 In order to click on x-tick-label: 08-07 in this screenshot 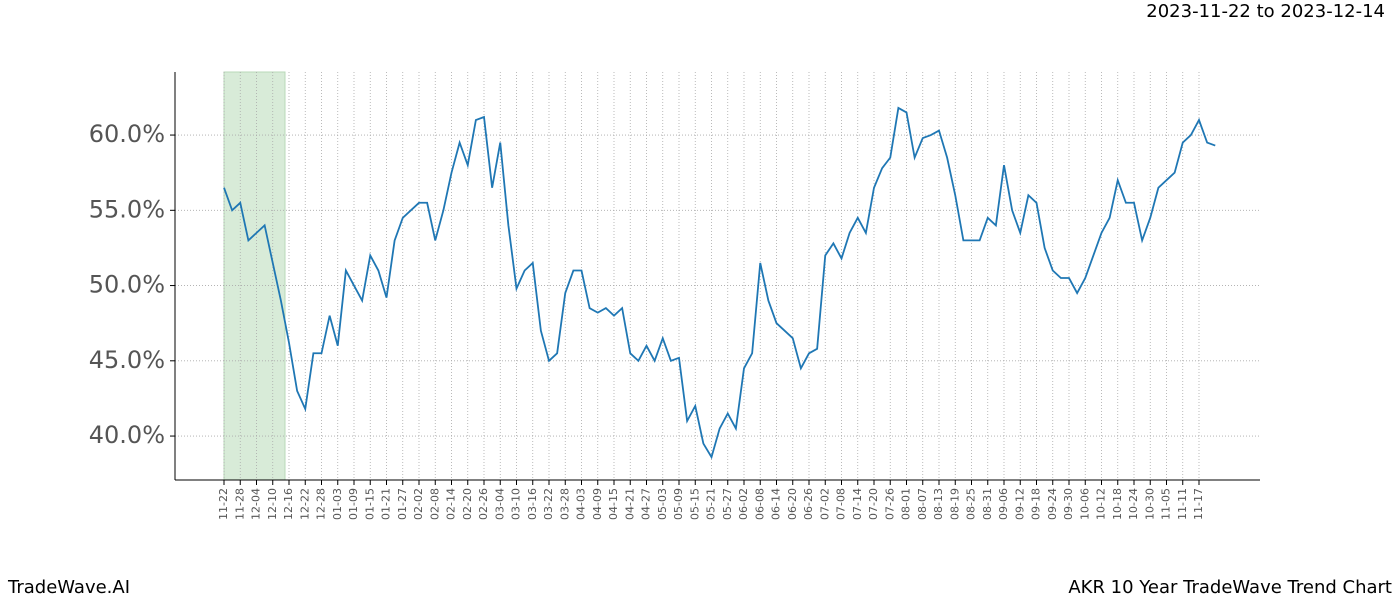, I will do `click(922, 504)`.